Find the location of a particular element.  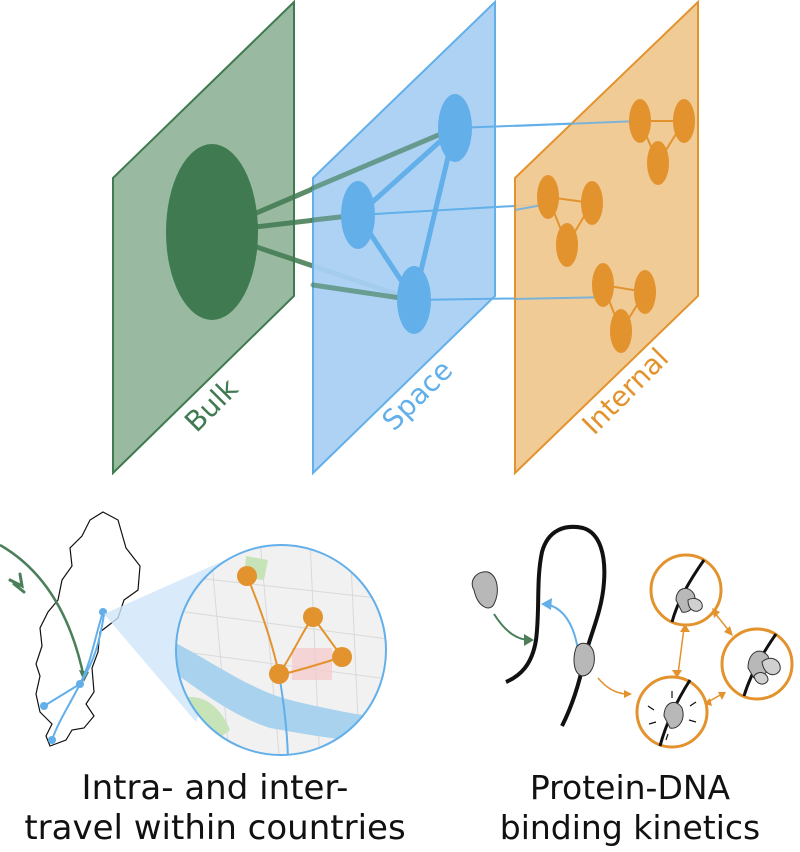

domestic-travel-paths is located at coordinates (74, 676).